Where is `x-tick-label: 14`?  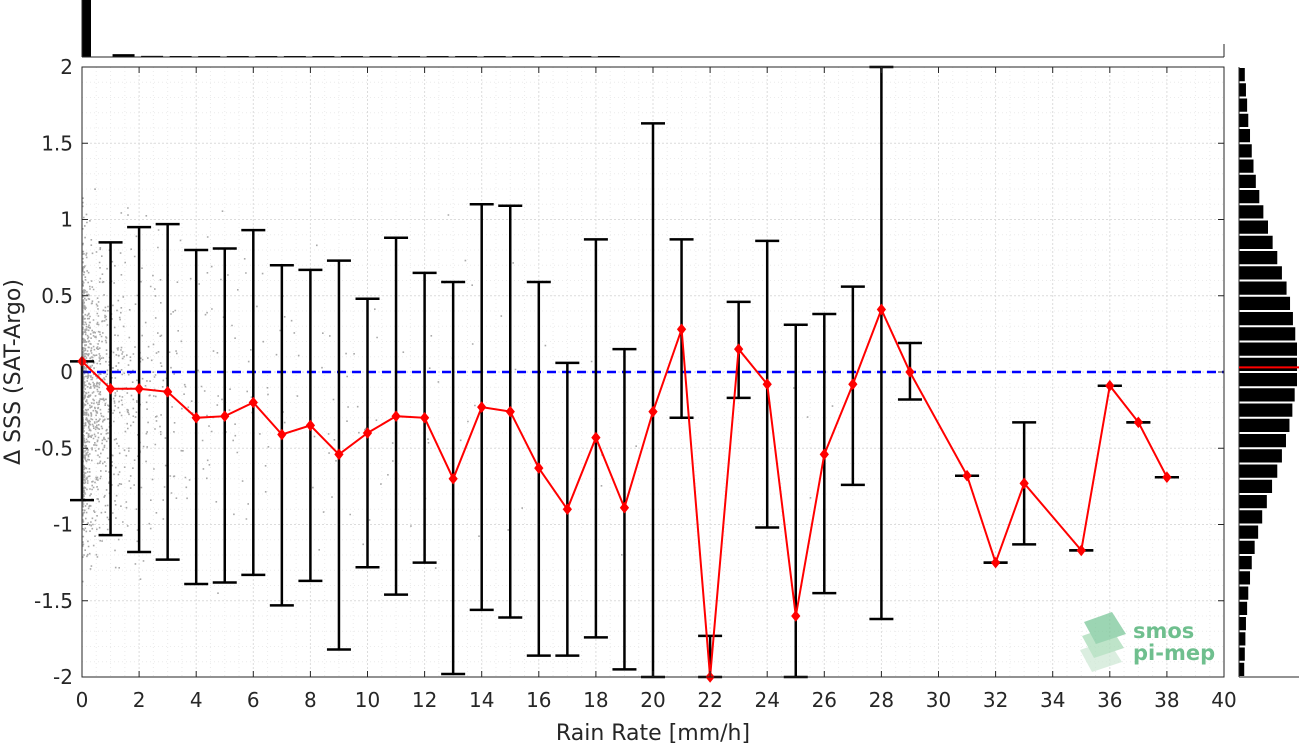 x-tick-label: 14 is located at coordinates (481, 700).